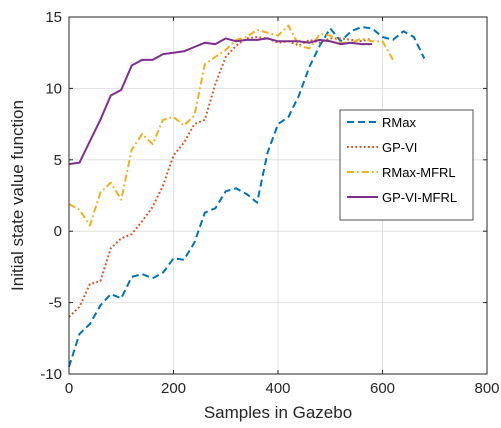 This screenshot has height=428, width=501. Describe the element at coordinates (419, 172) in the screenshot. I see `legend-label-2: RMax-MFRL` at that location.